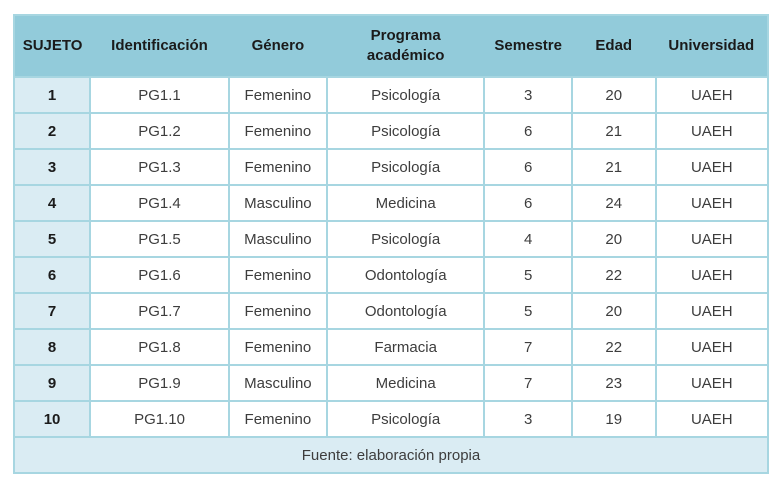 The width and height of the screenshot is (783, 488). Describe the element at coordinates (52, 275) in the screenshot. I see `subject-cell: 6` at that location.